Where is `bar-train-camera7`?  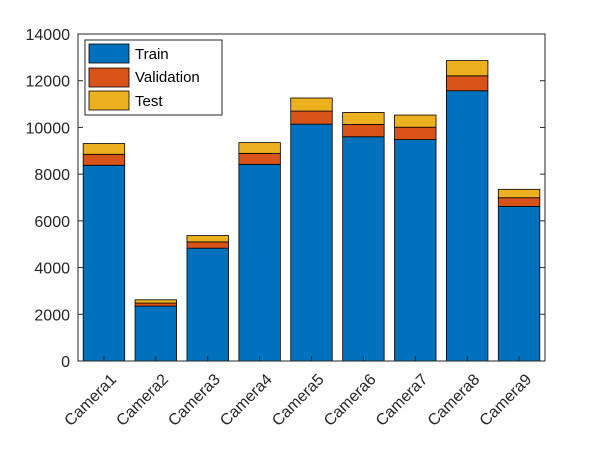 bar-train-camera7 is located at coordinates (415, 250).